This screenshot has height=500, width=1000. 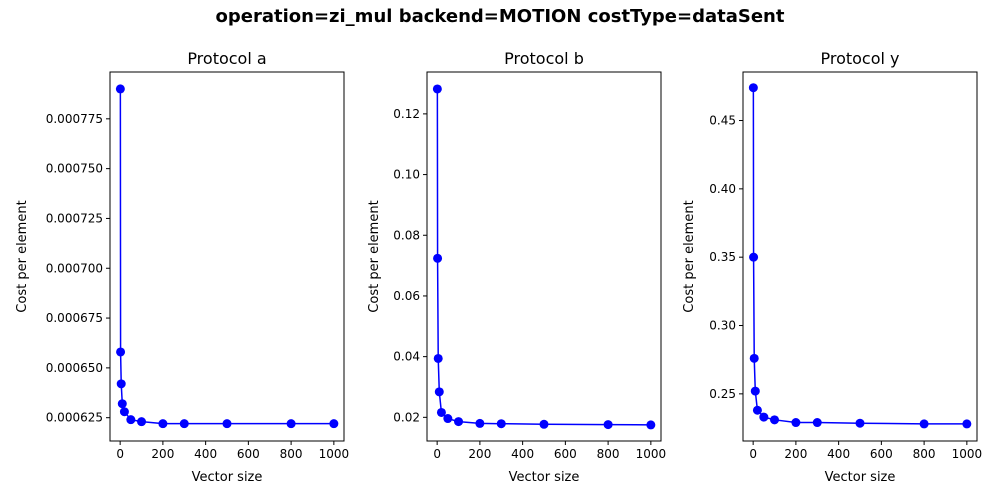 I want to click on y-tick-label: 0.10, so click(x=406, y=175).